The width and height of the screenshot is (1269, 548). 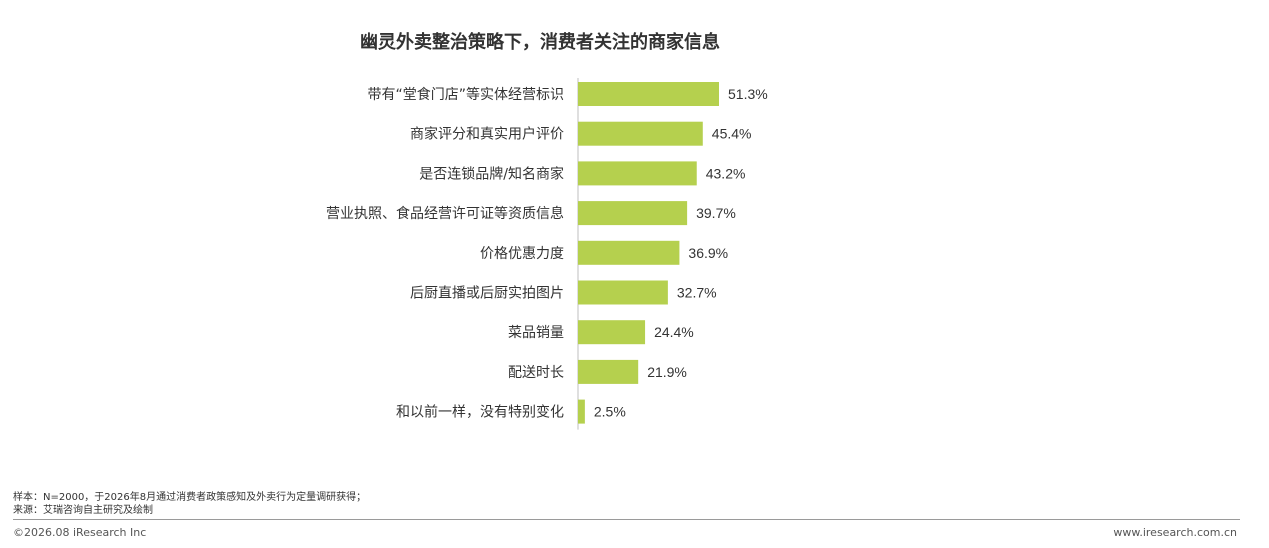 What do you see at coordinates (708, 253) in the screenshot?
I see `value-label: 36.9%` at bounding box center [708, 253].